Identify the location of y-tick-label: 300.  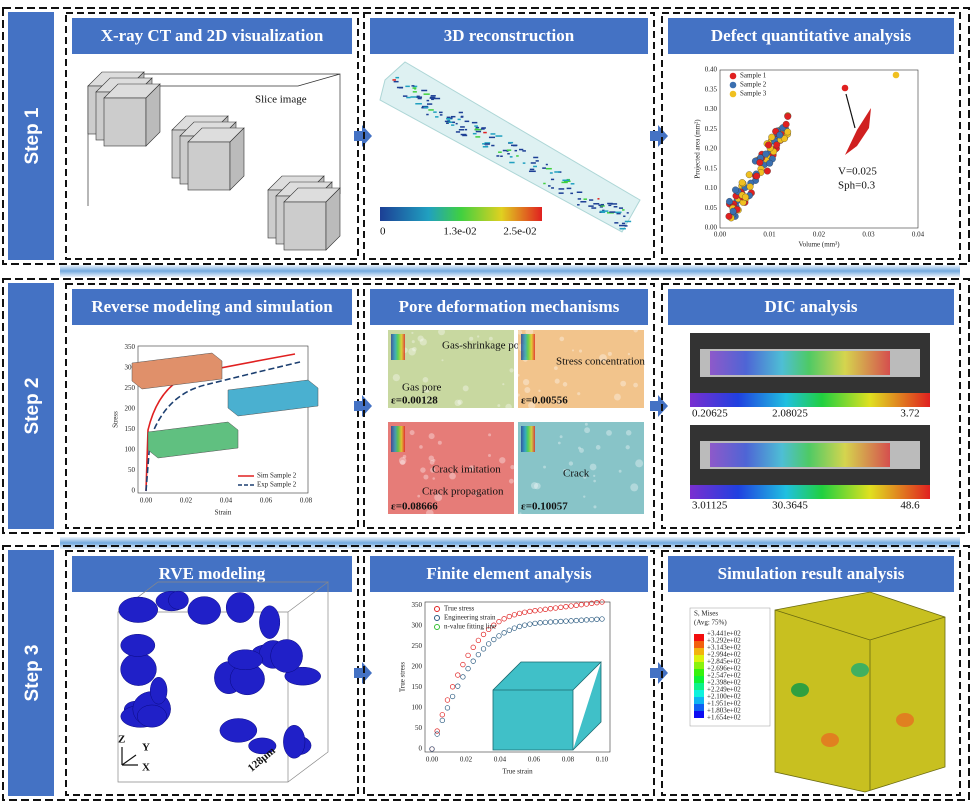
(417, 626).